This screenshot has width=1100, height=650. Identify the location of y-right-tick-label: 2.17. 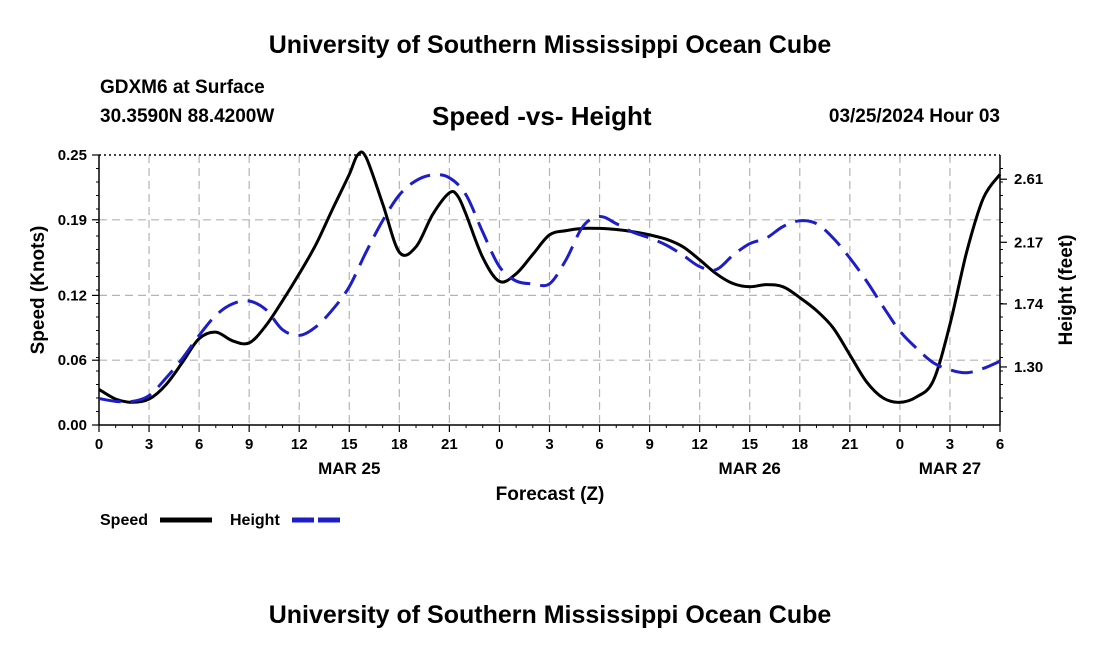
(1028, 242).